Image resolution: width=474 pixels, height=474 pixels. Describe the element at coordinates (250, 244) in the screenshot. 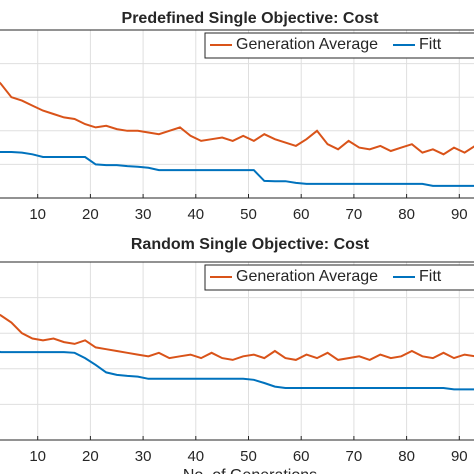

I see `chart-title: Random Single Objective: Cost` at that location.